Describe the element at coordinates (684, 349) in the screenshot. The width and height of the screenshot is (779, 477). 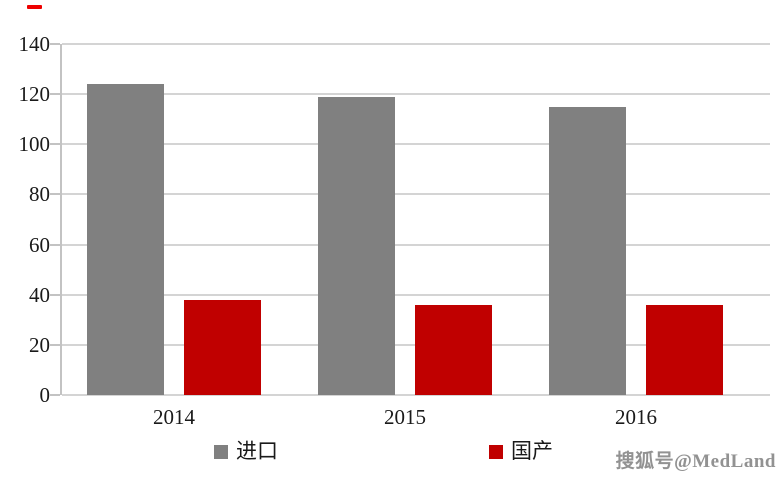
I see `bar-domestic-2016` at that location.